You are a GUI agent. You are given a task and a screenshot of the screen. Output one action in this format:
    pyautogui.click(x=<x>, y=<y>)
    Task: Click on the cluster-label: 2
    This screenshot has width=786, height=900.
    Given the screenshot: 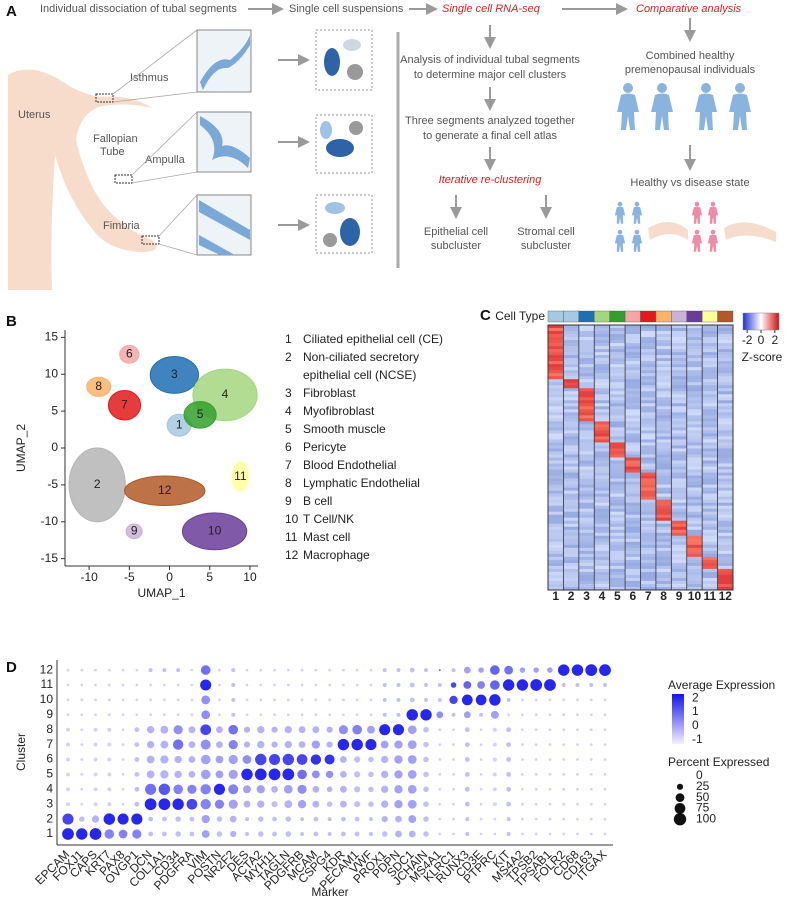 What is the action you would take?
    pyautogui.click(x=97, y=484)
    